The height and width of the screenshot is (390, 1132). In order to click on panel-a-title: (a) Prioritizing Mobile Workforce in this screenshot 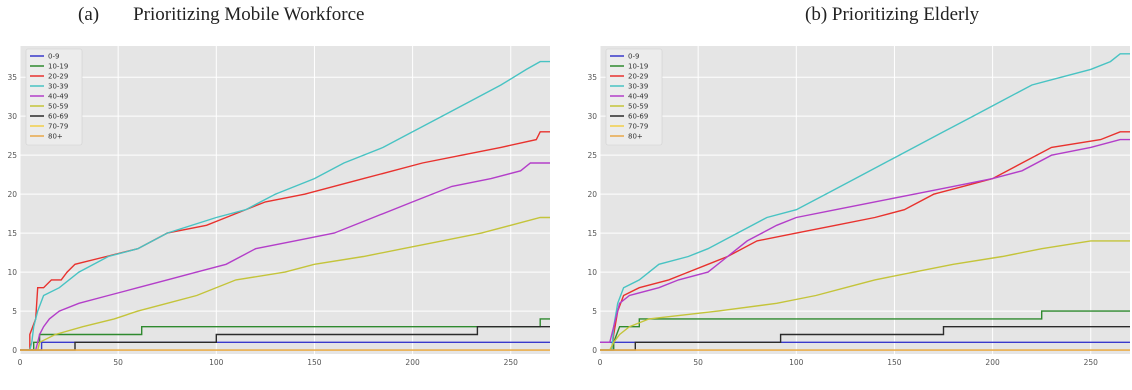, I will do `click(221, 15)`.